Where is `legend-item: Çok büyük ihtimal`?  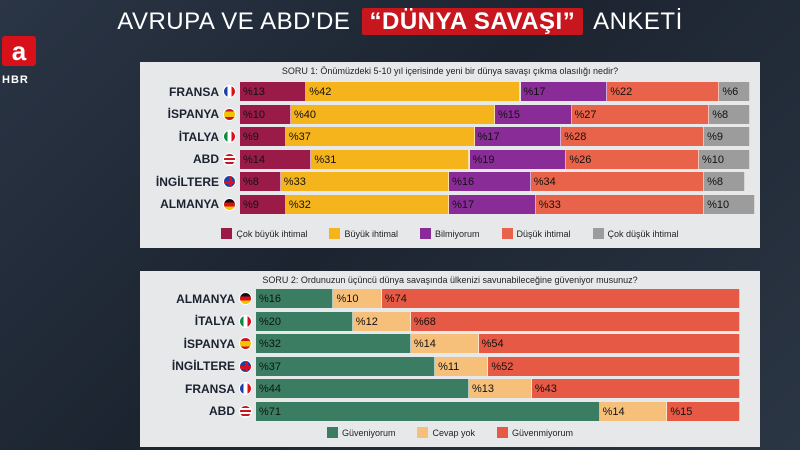
legend-item: Çok büyük ihtimal is located at coordinates (264, 233).